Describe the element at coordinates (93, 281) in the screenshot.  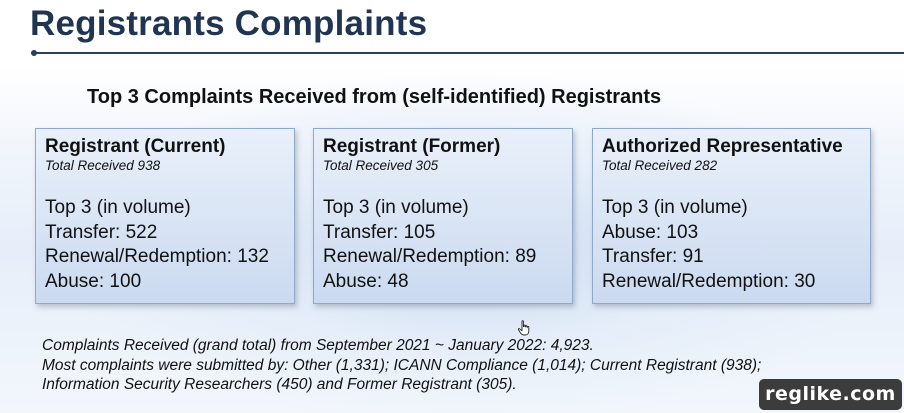
I see `card-list-item: Abuse: 100` at that location.